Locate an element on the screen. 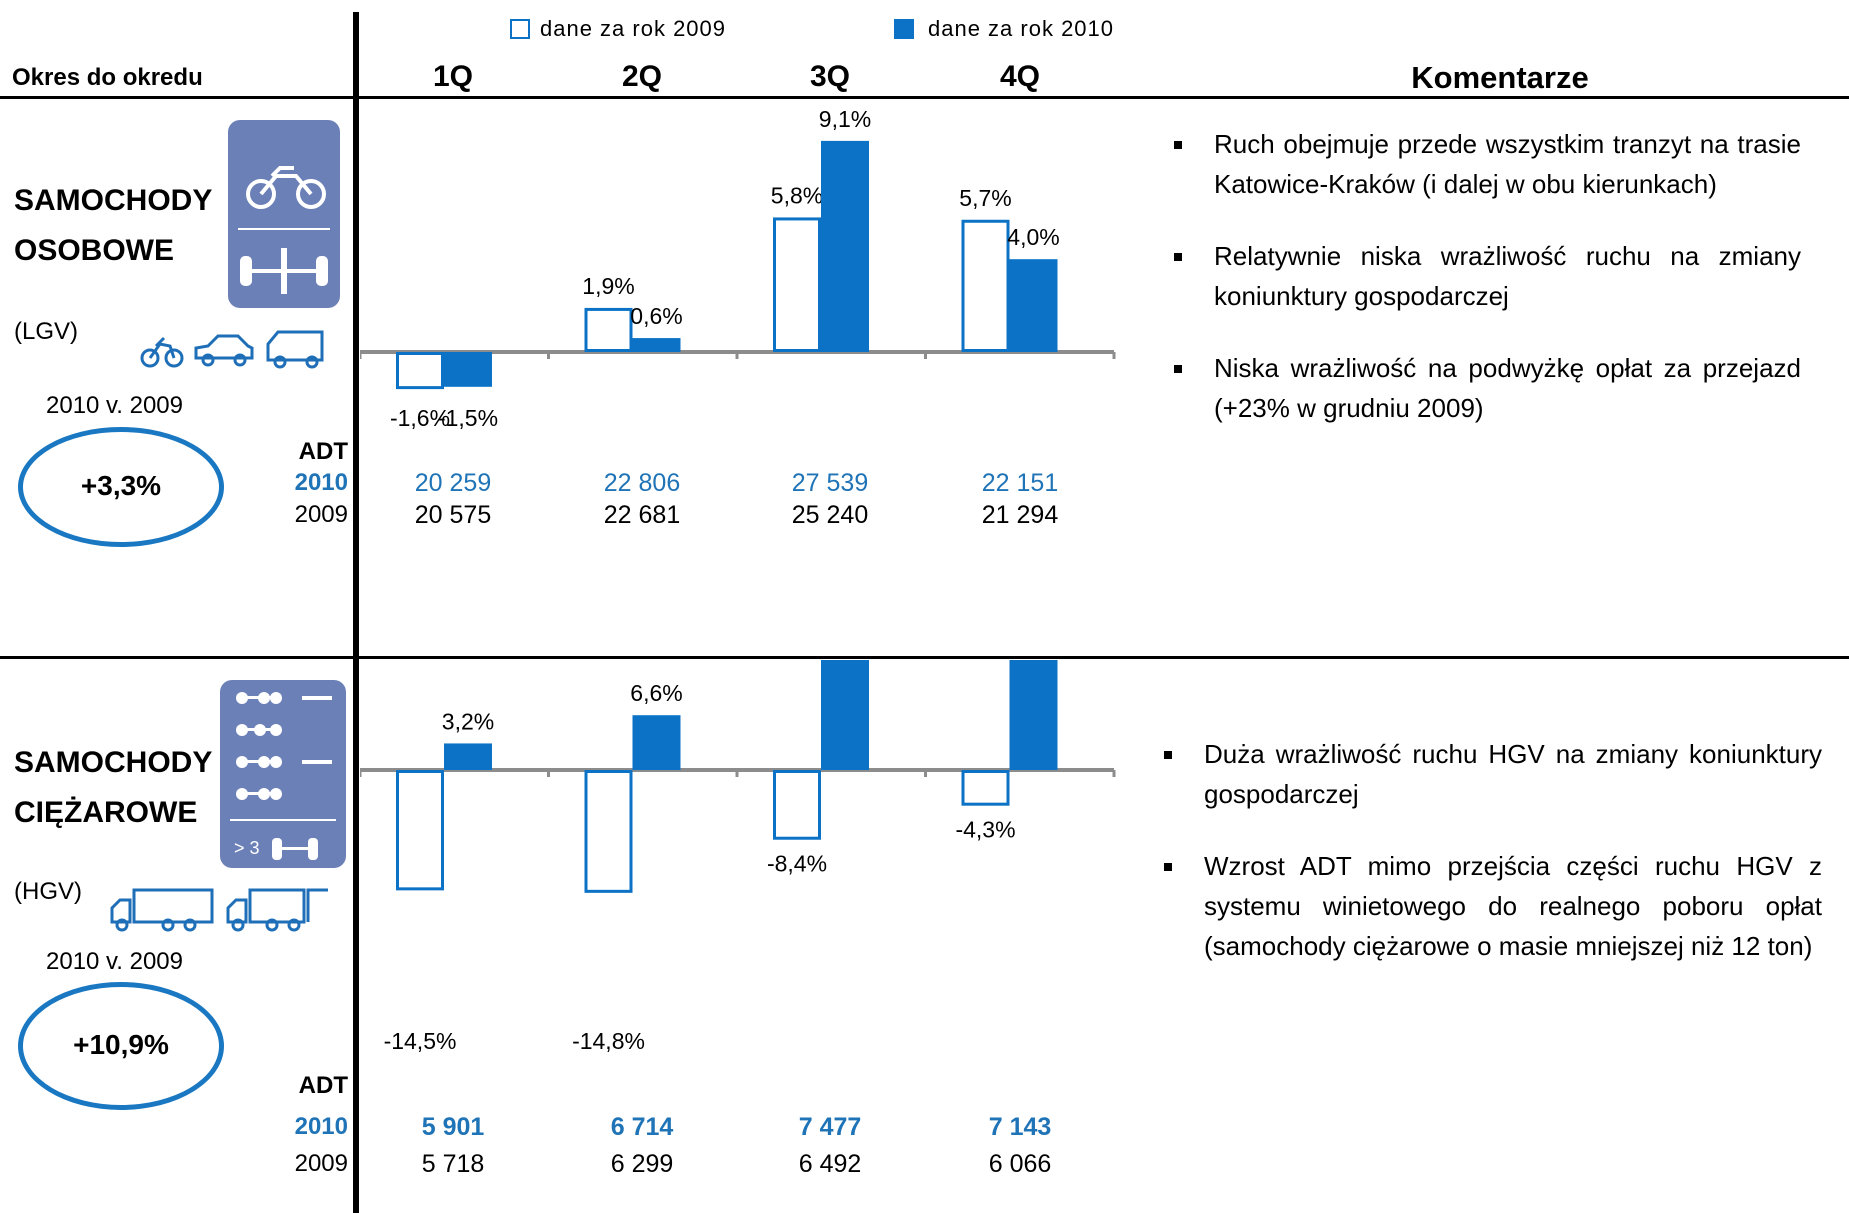 The image size is (1849, 1213). quarter-header-2: 2Q is located at coordinates (642, 76).